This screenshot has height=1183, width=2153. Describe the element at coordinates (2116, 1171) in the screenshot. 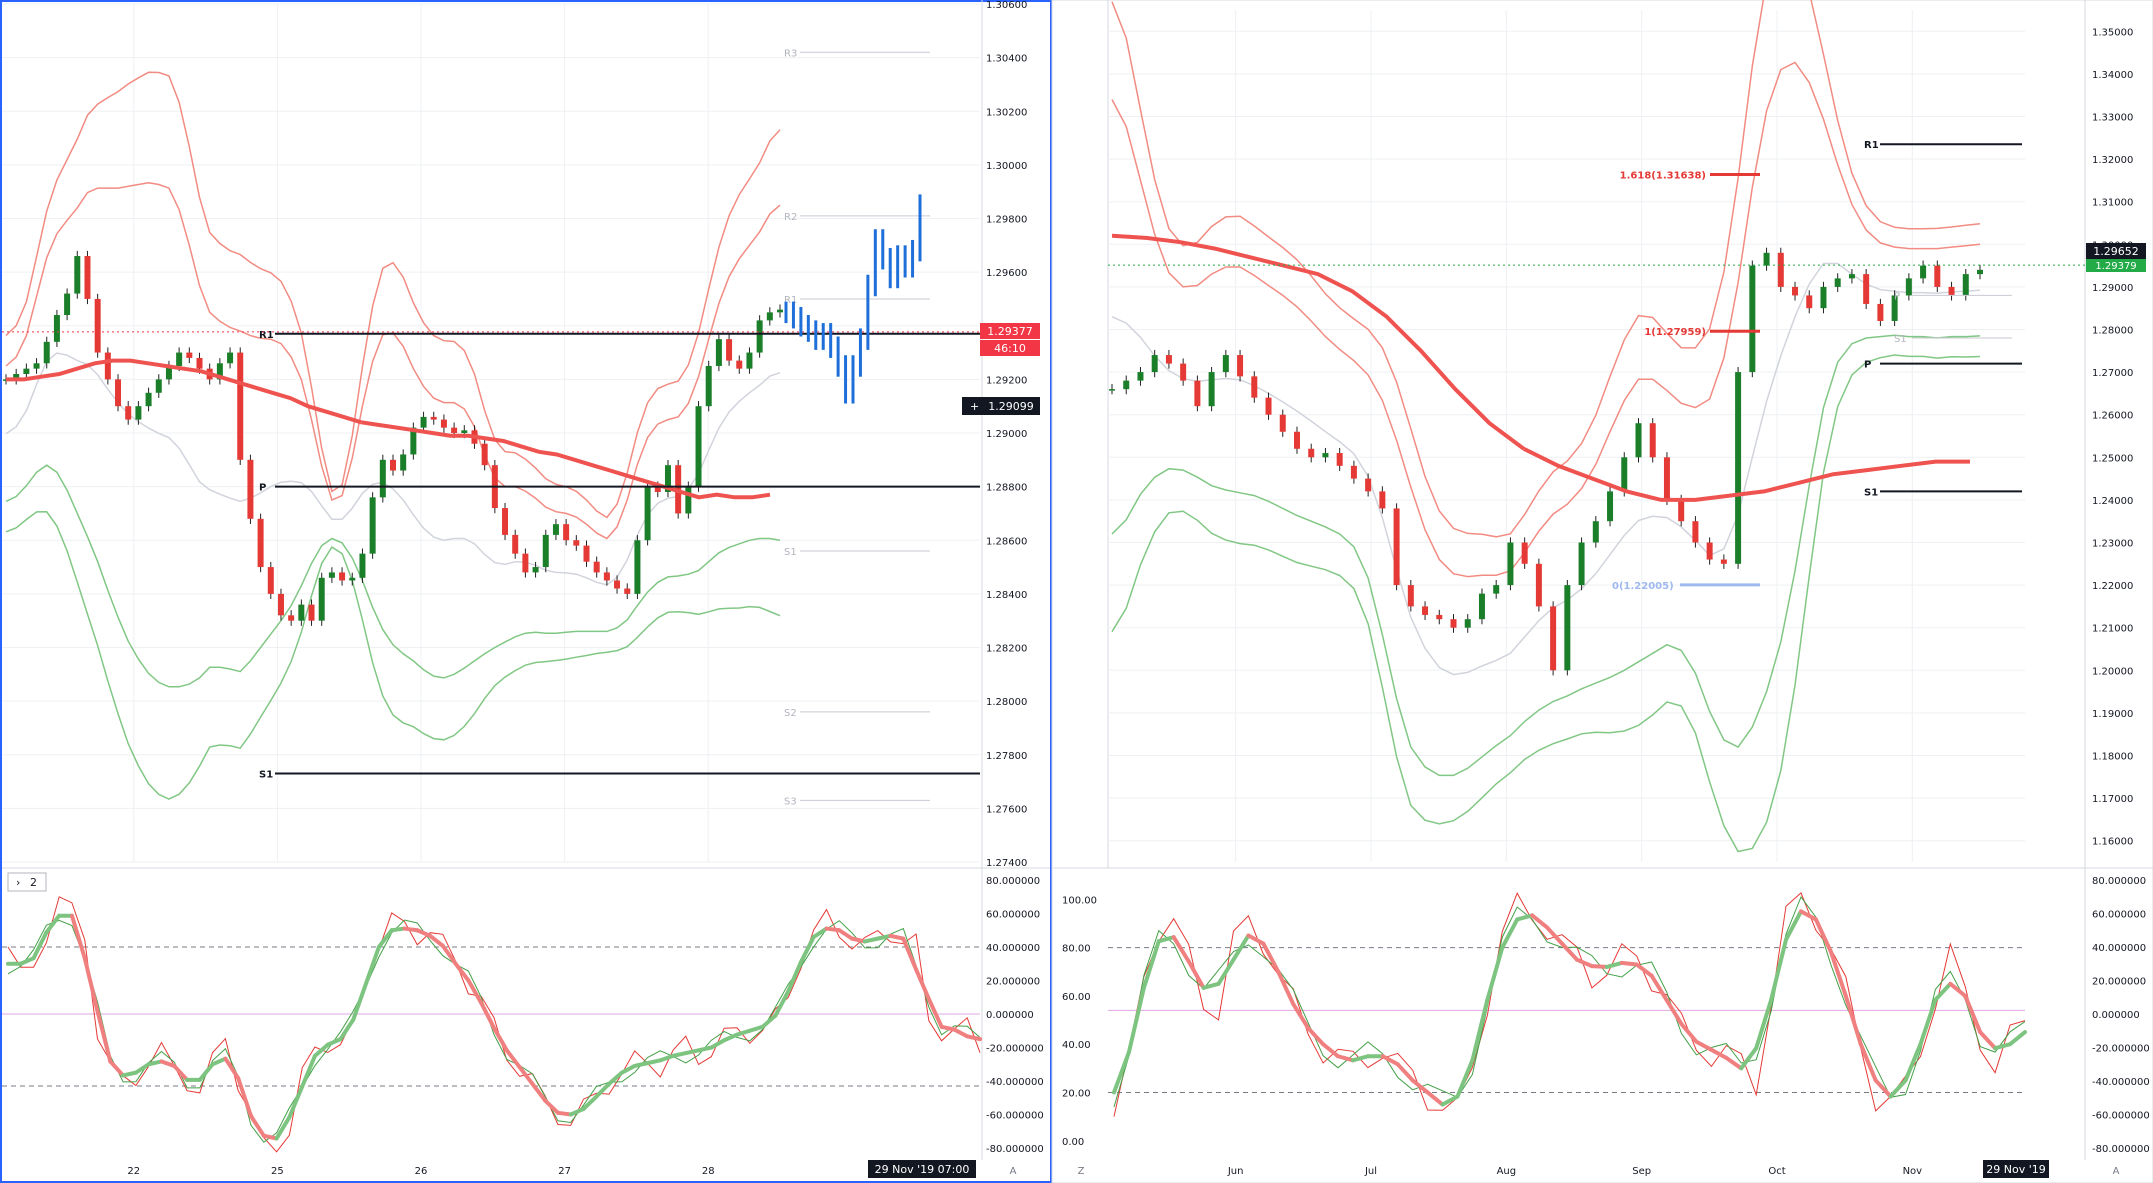

I see `right-auto-scale-button: A` at that location.